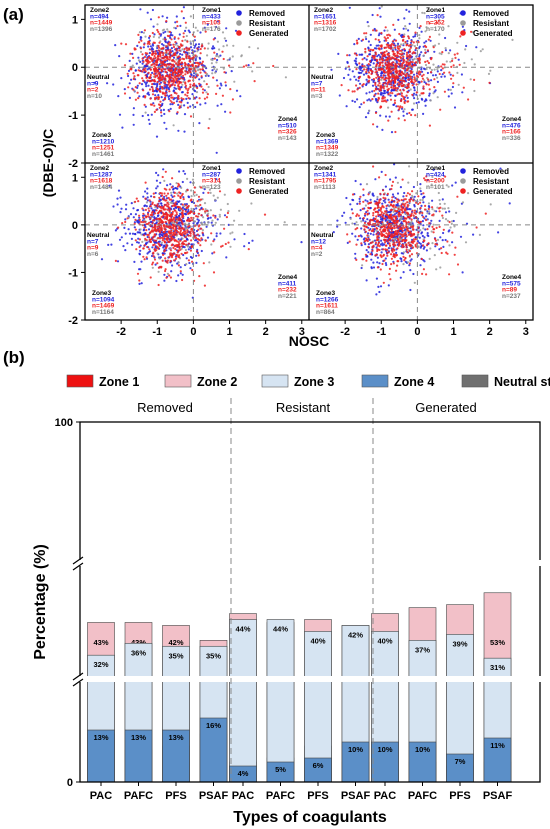 Image resolution: width=550 pixels, height=829 pixels. Describe the element at coordinates (327, 141) in the screenshot. I see `zone3-annotation: n=1369` at that location.